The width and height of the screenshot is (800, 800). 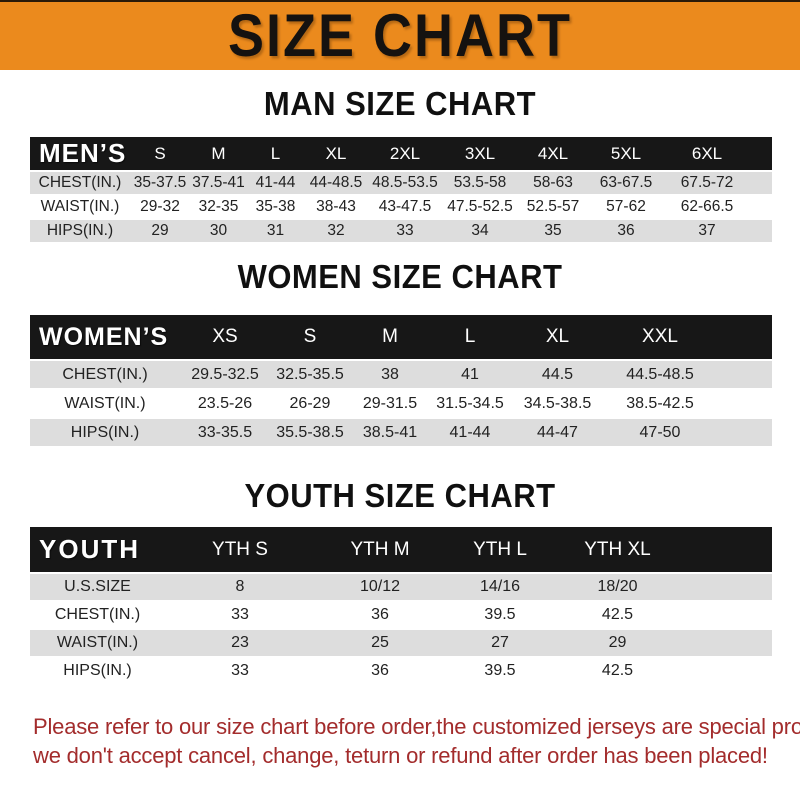 What do you see at coordinates (380, 588) in the screenshot?
I see `size-cell: 10/12` at bounding box center [380, 588].